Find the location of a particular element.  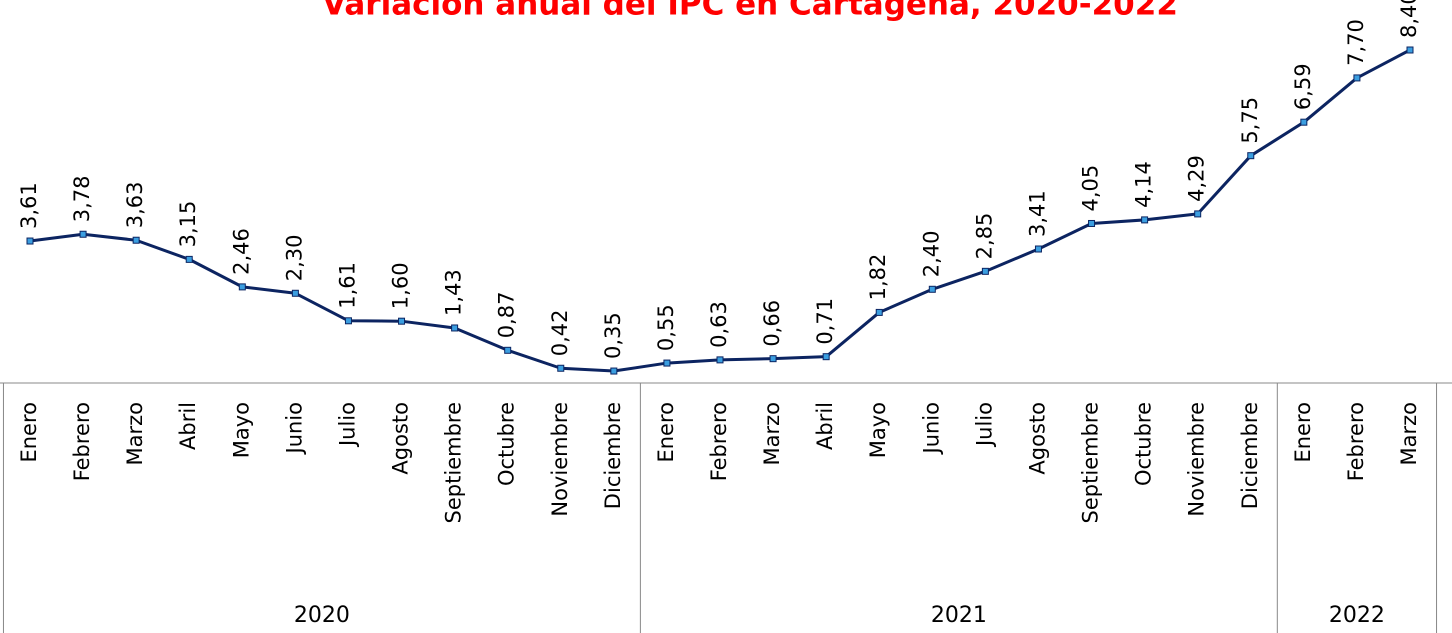

data-label: 4,05 is located at coordinates (1091, 188).